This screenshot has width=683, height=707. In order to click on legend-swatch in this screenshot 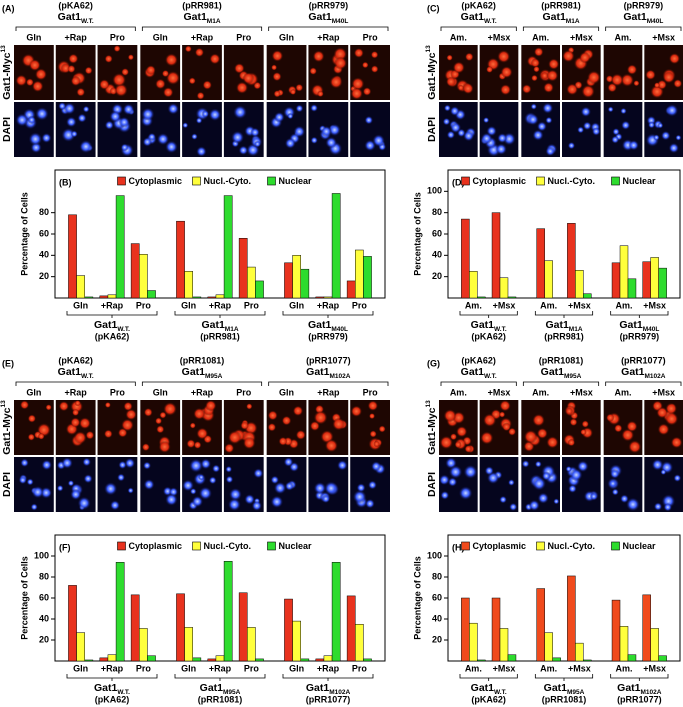, I will do `click(196, 546)`.